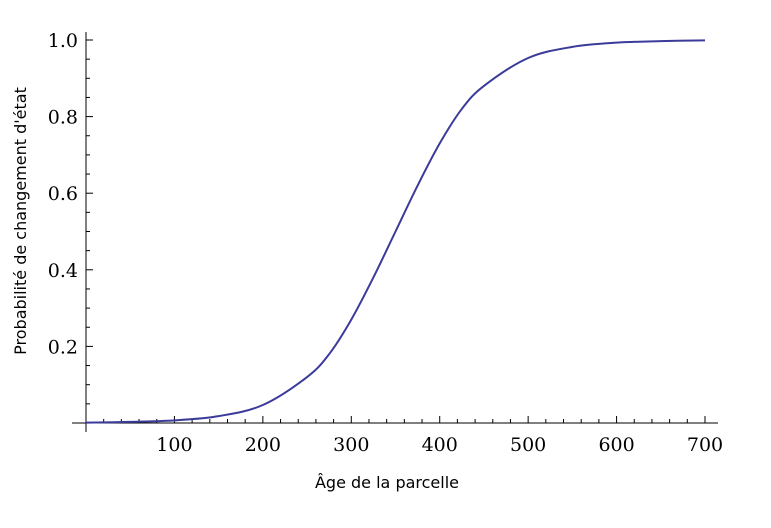 This screenshot has width=771, height=528. What do you see at coordinates (70, 231) in the screenshot?
I see `y-axis: 0.2 0.4 0.6 0.8 1.0` at bounding box center [70, 231].